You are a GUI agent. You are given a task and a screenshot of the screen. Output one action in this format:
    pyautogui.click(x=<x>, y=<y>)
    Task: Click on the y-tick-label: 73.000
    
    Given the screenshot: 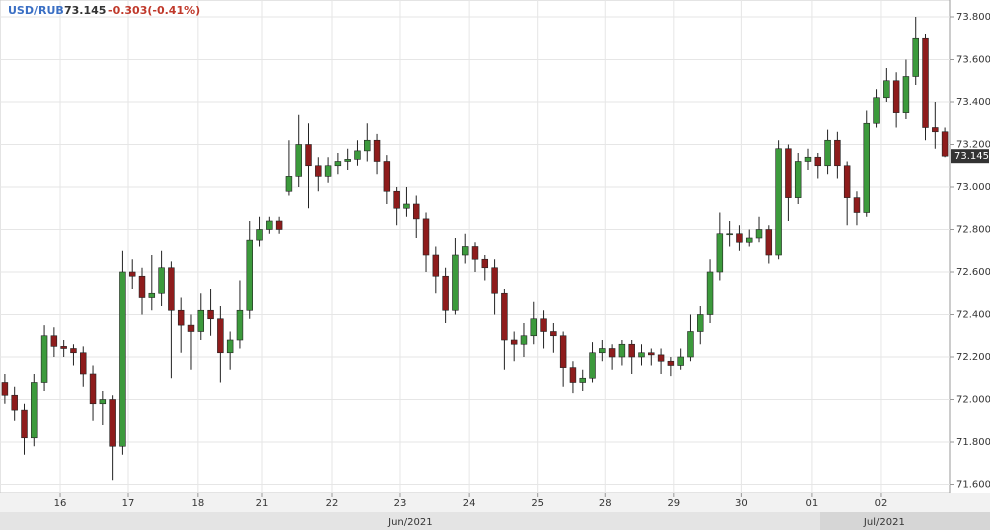 What is the action you would take?
    pyautogui.click(x=973, y=187)
    